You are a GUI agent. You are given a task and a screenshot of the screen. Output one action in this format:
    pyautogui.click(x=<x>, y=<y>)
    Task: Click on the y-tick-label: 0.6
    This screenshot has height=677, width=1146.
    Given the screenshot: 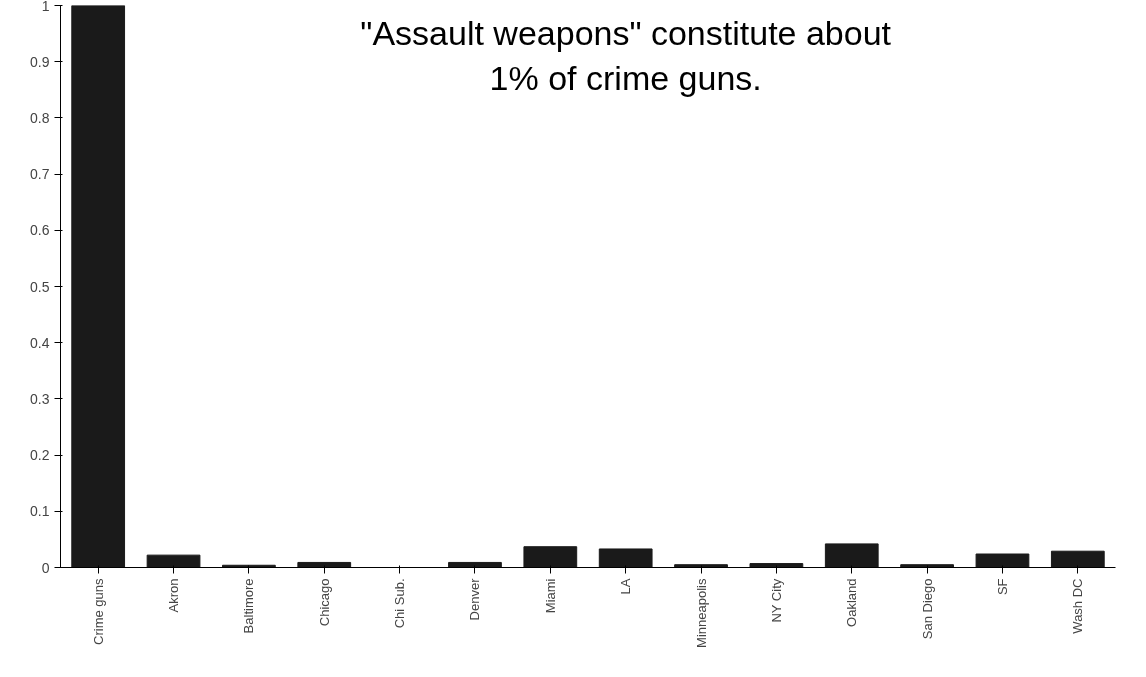 What is the action you would take?
    pyautogui.click(x=40, y=230)
    